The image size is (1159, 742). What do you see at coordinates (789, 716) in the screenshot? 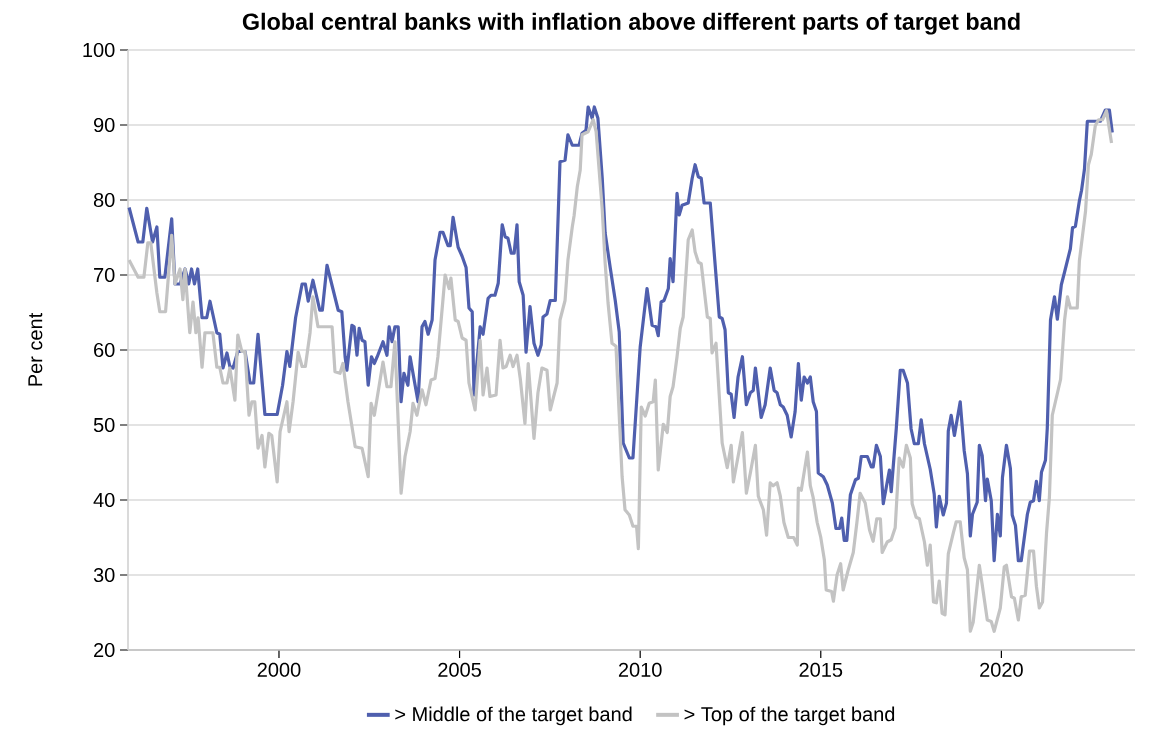
I see `legend-label: > Top of the target band` at bounding box center [789, 716].